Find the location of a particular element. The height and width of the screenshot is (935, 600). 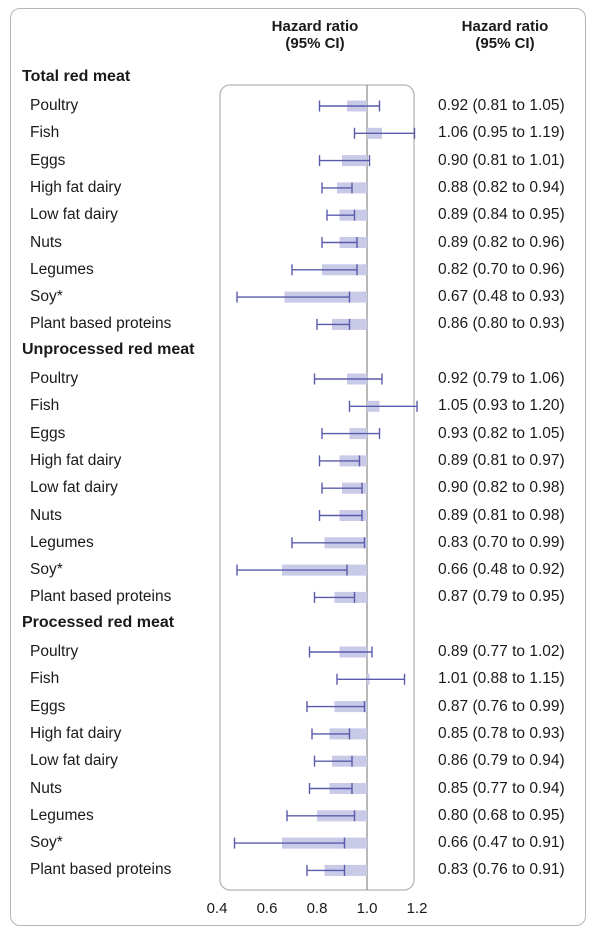

row-ci-text: 0.87 (0.79 to 0.95) is located at coordinates (501, 597).